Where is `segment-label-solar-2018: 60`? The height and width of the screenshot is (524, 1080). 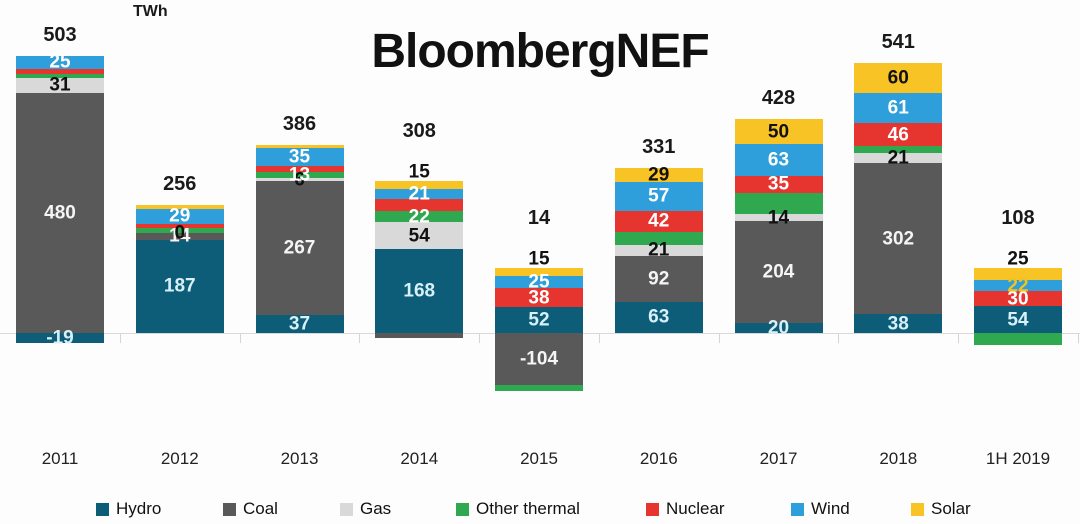 segment-label-solar-2018: 60 is located at coordinates (898, 77).